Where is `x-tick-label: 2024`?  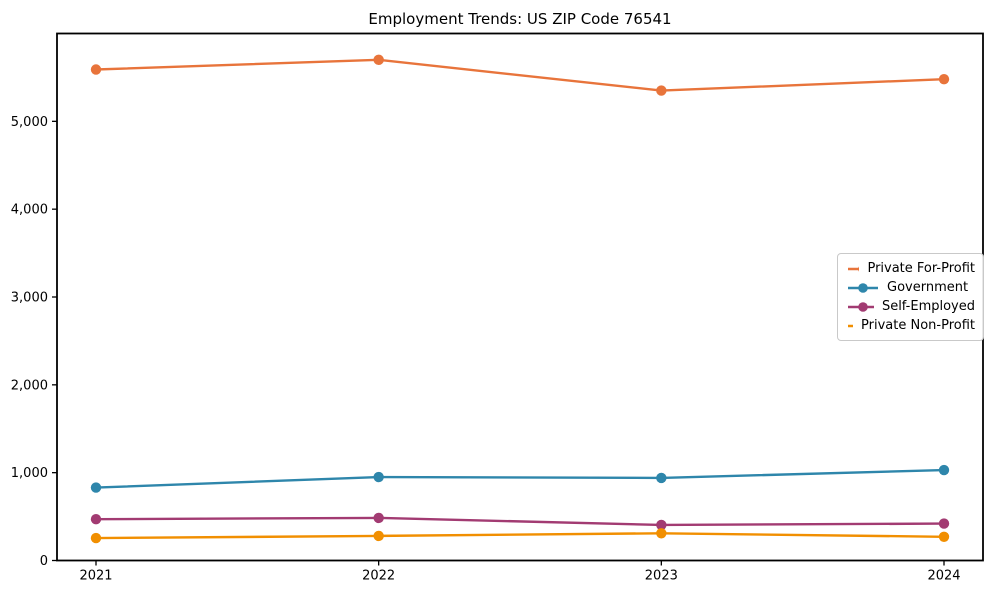
x-tick-label: 2024 is located at coordinates (943, 576).